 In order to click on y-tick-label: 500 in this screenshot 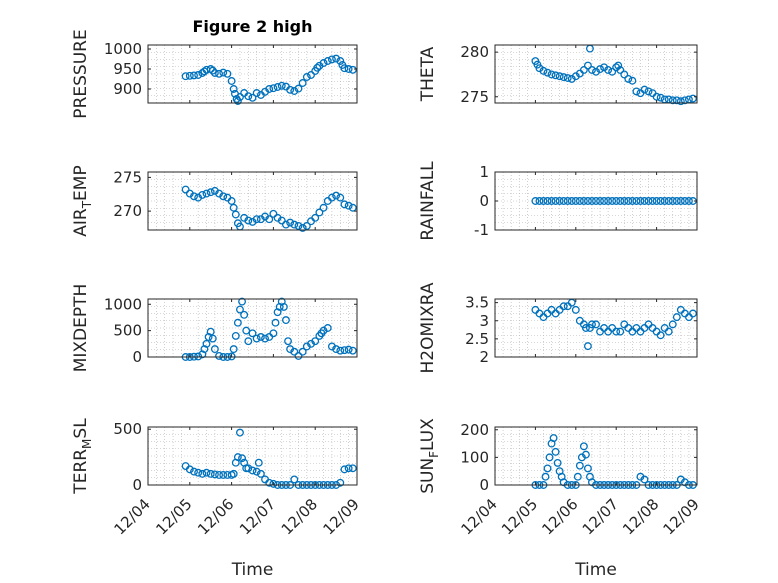, I will do `click(127, 429)`.